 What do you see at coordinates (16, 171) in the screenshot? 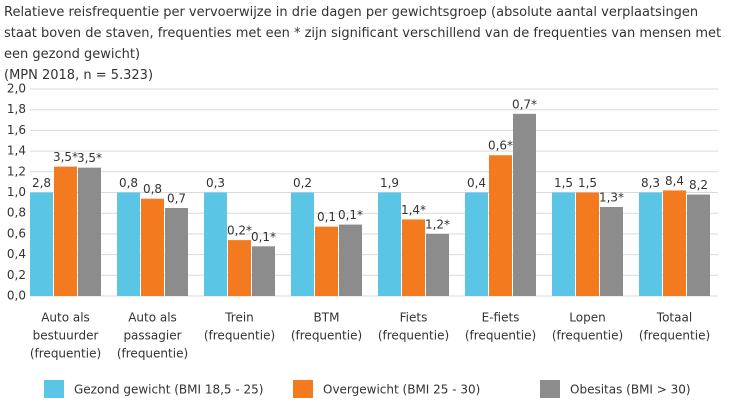
I see `y-tick-label: 1,2` at bounding box center [16, 171].